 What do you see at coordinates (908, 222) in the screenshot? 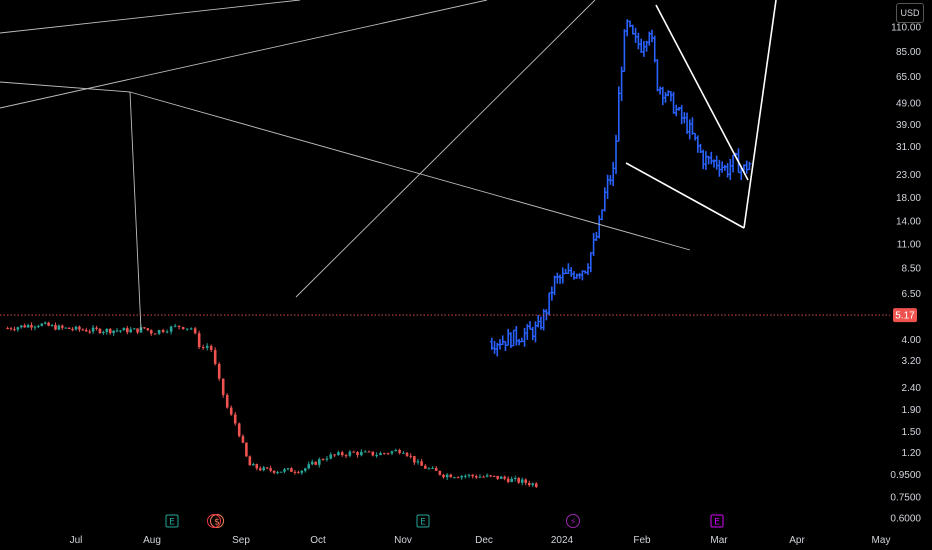
I see `y-tick-label: 14.00` at bounding box center [908, 222].